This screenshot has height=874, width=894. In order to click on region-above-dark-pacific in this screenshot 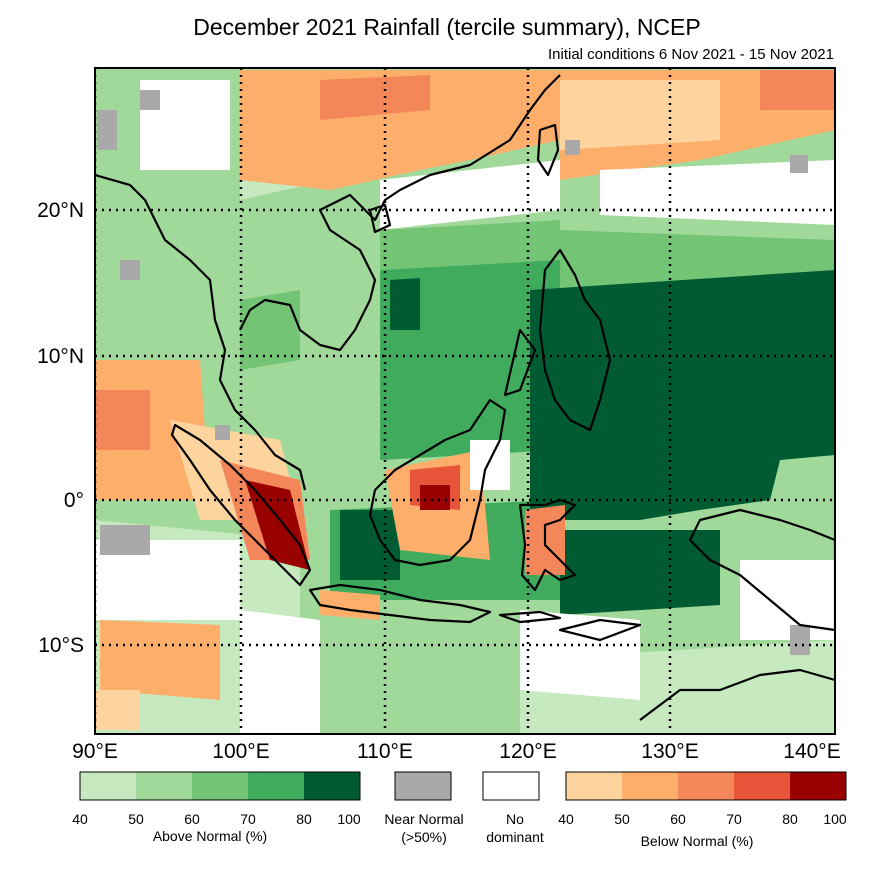, I will do `click(682, 395)`.